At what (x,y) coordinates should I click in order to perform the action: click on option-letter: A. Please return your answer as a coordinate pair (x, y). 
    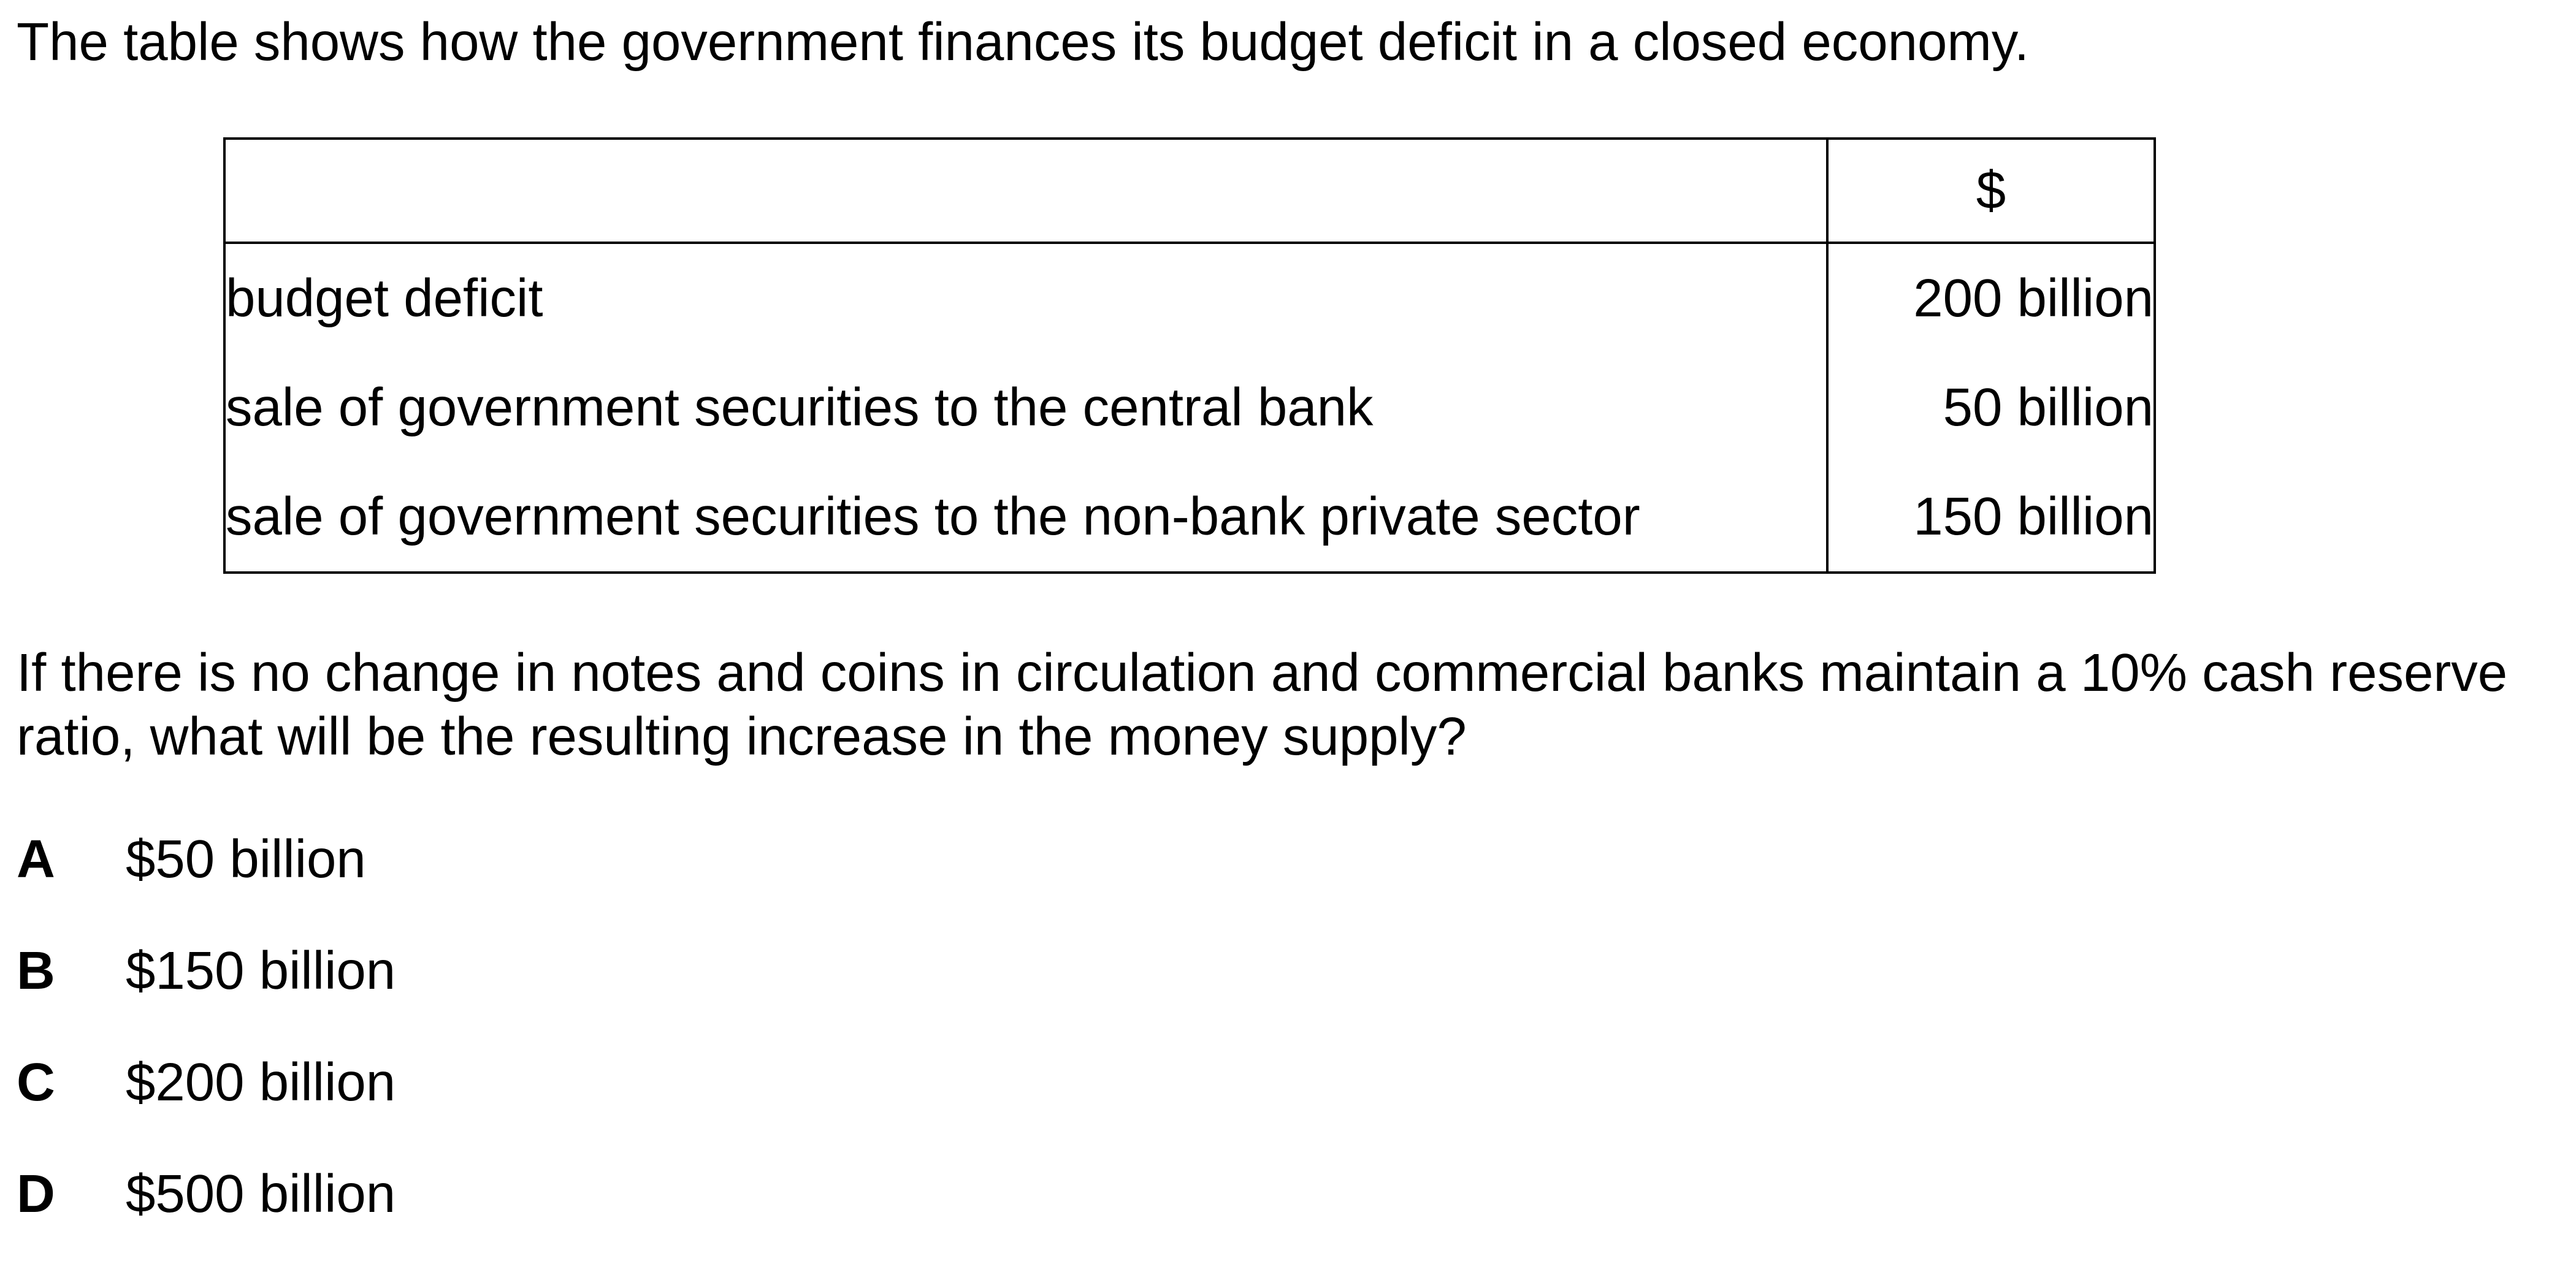
    Looking at the image, I should click on (36, 859).